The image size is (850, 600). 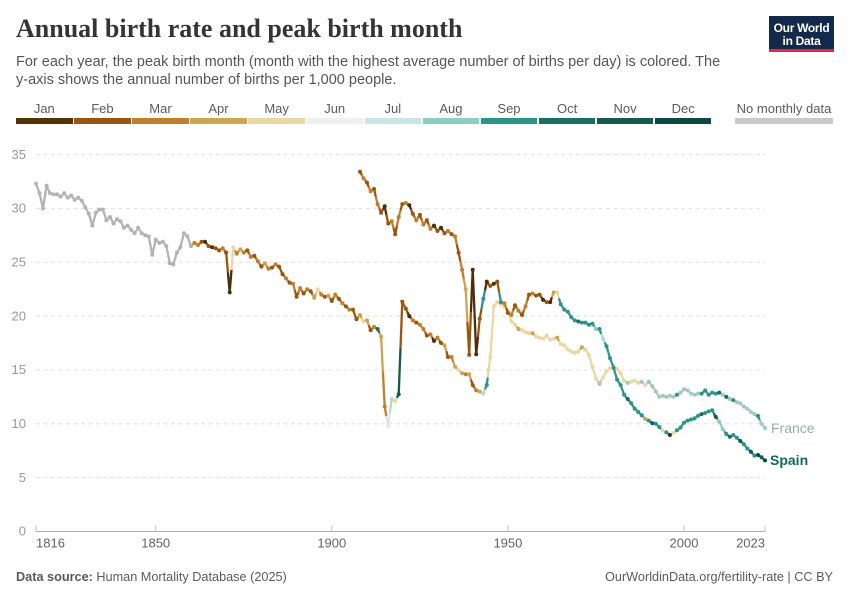 I want to click on svg-text: 30, so click(x=19, y=208).